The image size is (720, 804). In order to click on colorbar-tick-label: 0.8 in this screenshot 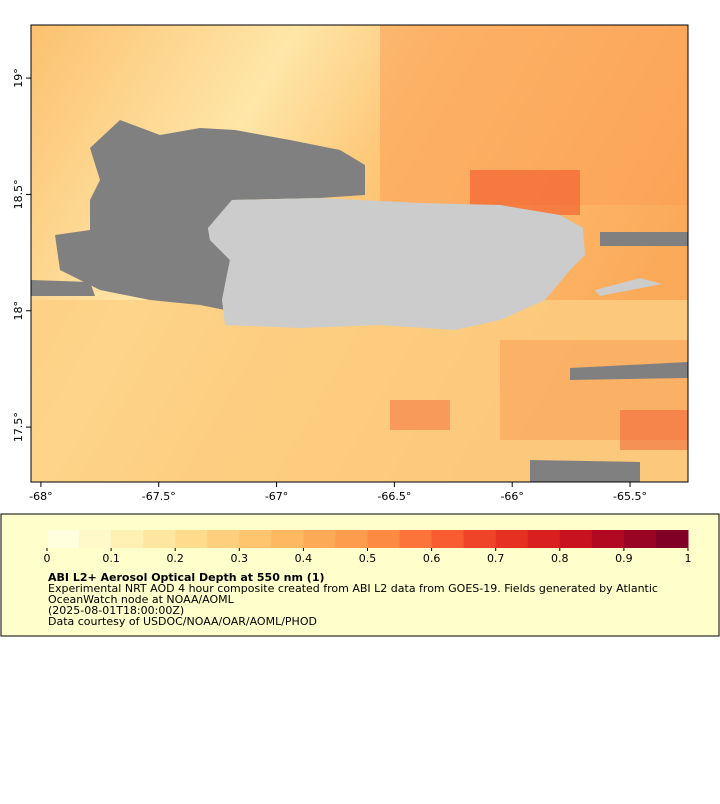, I will do `click(560, 558)`.